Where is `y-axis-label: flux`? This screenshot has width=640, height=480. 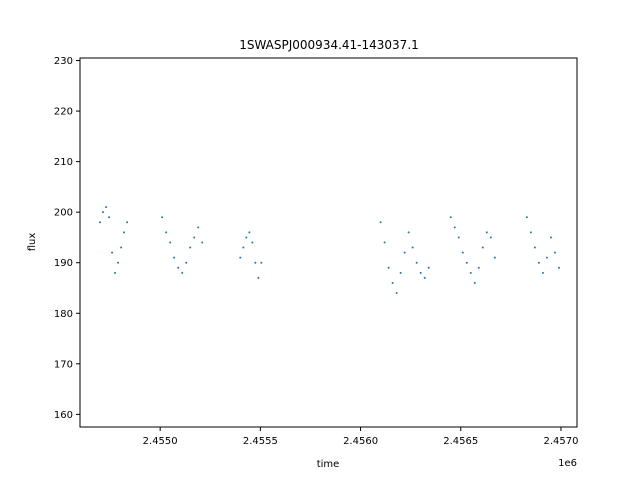
y-axis-label: flux is located at coordinates (32, 242).